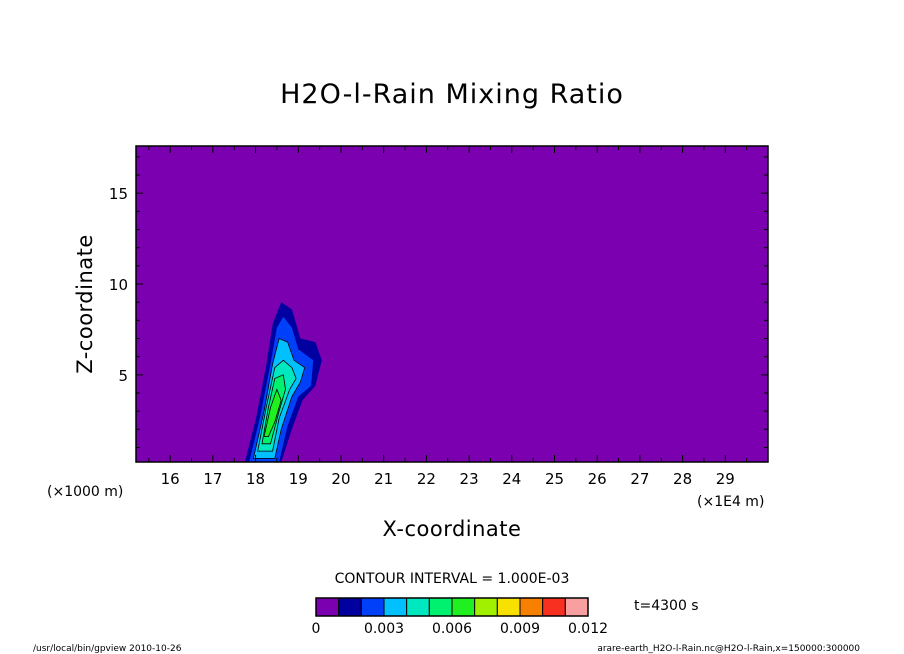  Describe the element at coordinates (340, 479) in the screenshot. I see `x-tick-label: 20` at that location.